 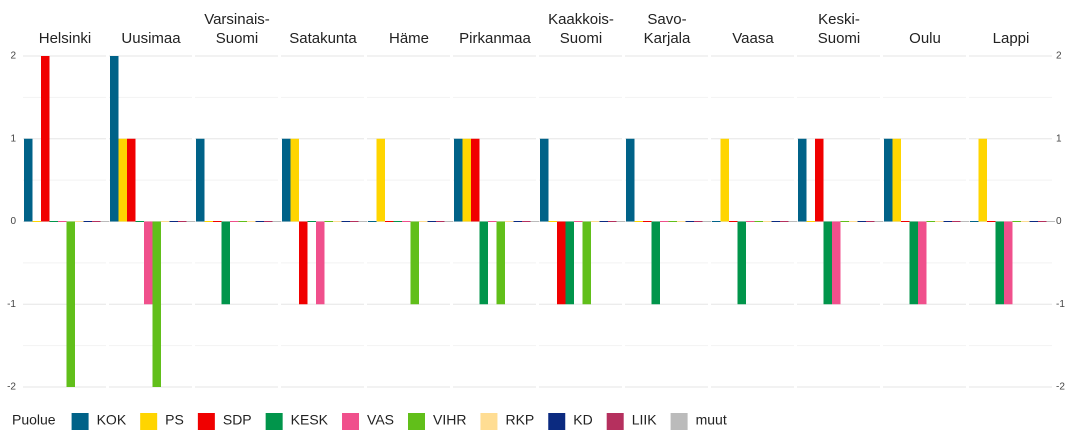 I want to click on legend-label: SDP, so click(x=237, y=420).